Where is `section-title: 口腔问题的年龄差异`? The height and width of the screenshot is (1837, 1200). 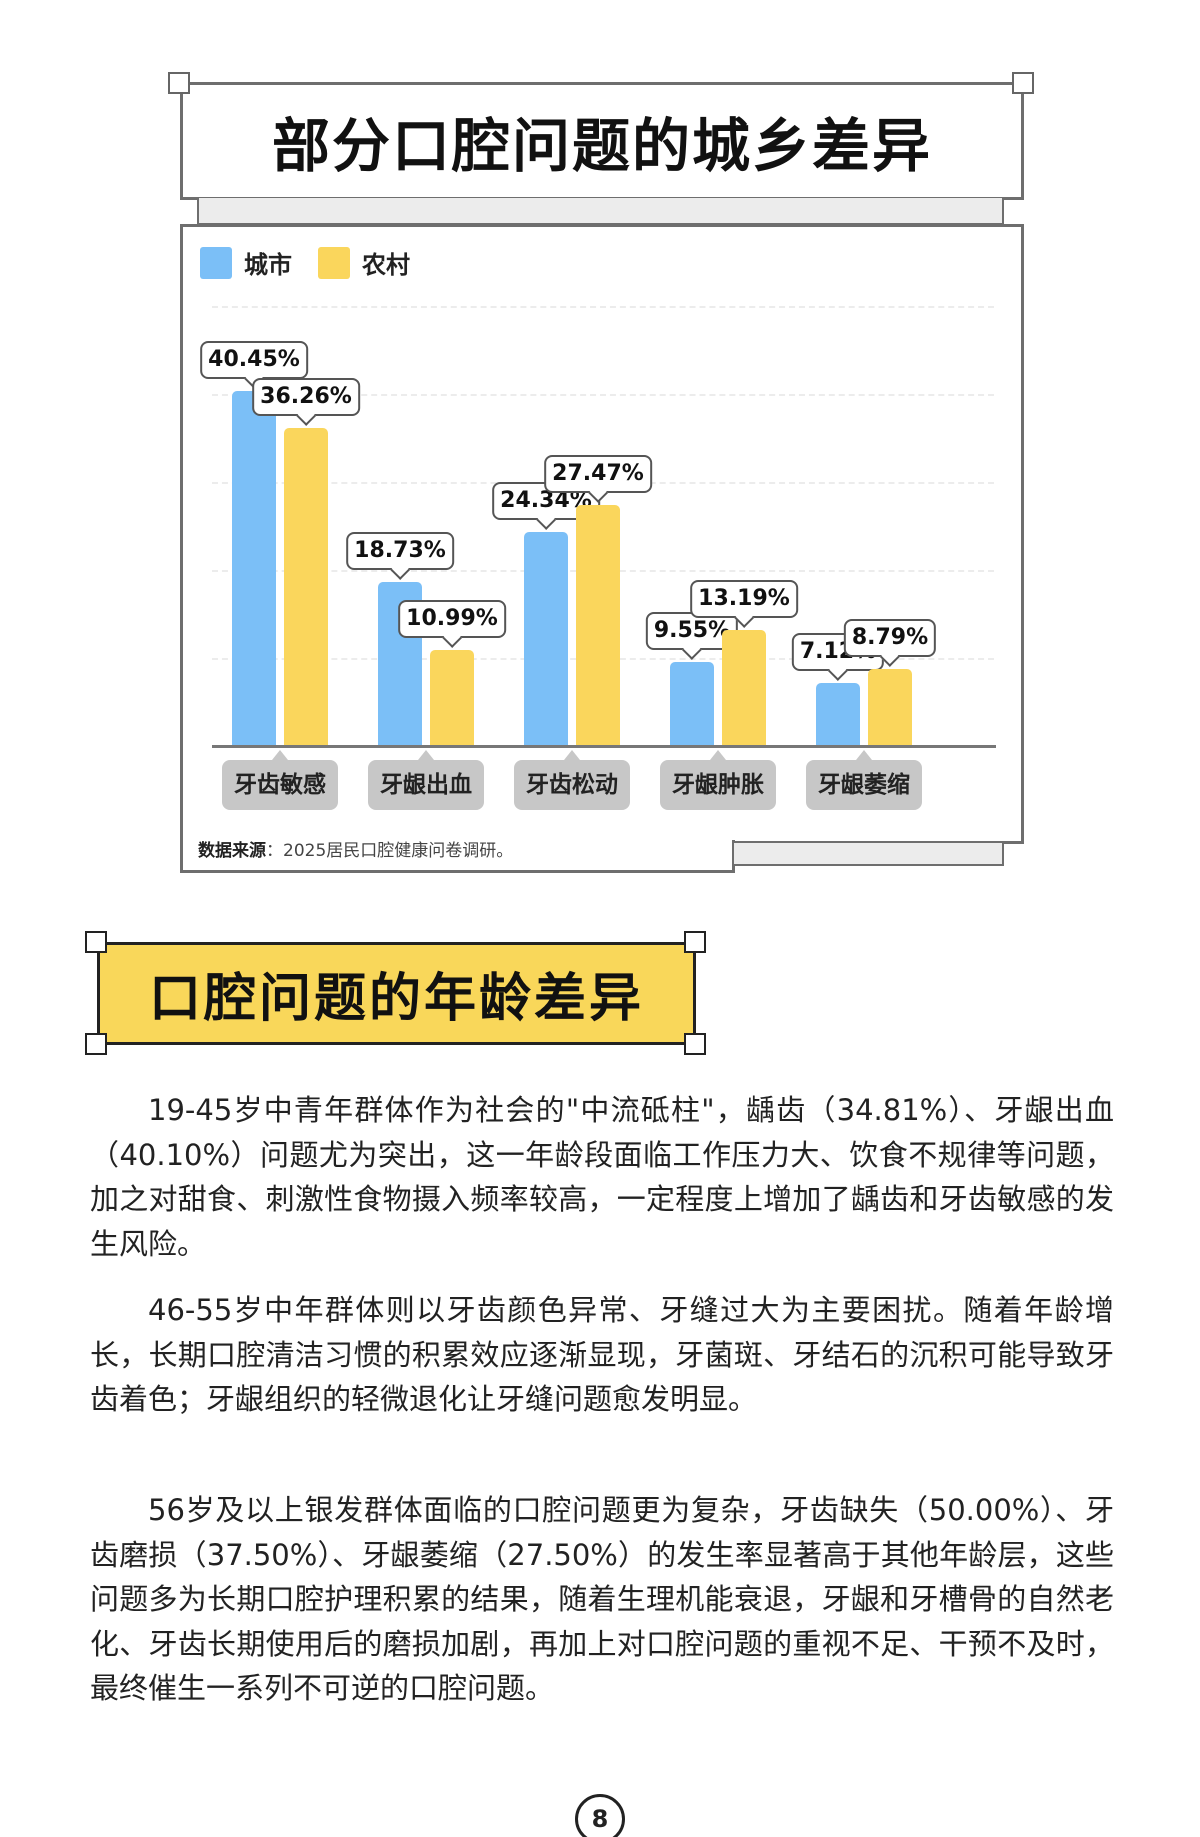 section-title: 口腔问题的年龄差异 is located at coordinates (396, 999).